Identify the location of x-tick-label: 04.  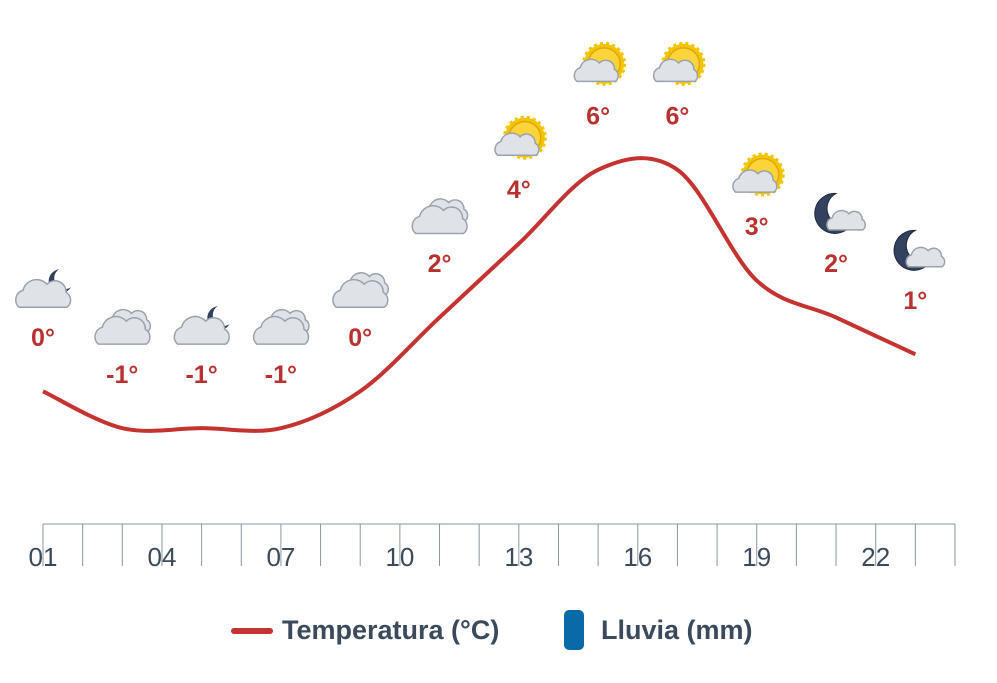
(161, 557).